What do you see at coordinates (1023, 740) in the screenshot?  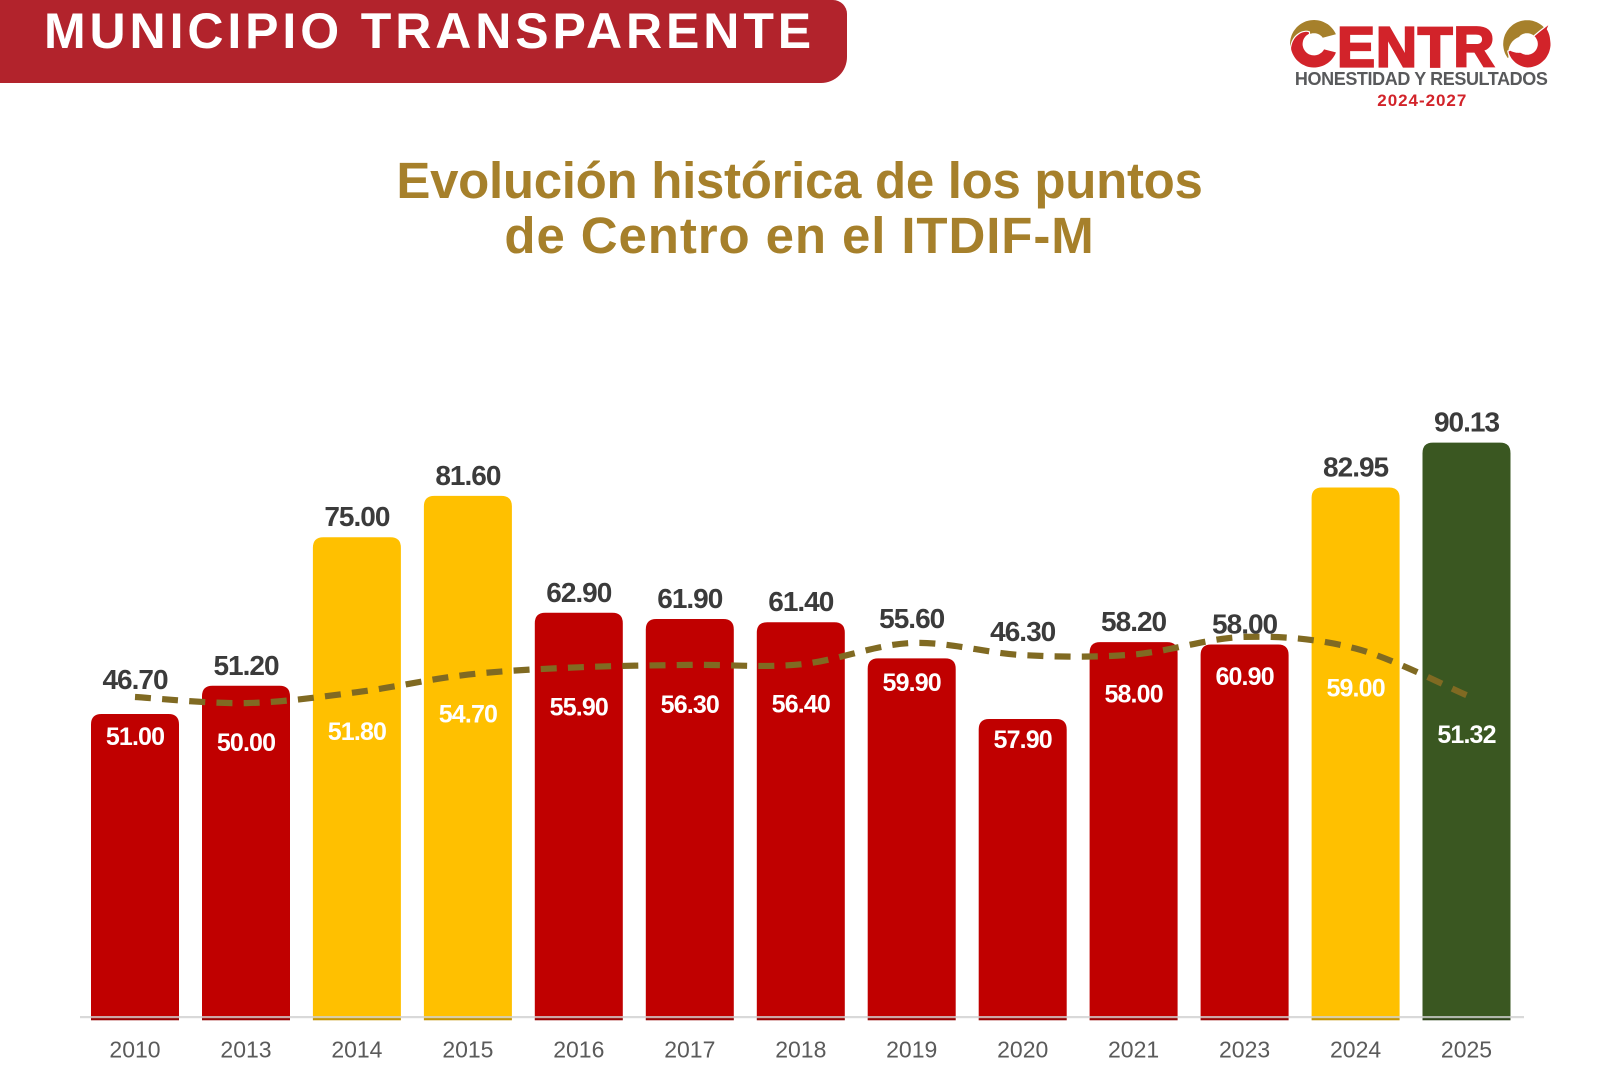 I see `svg-text: 57.90` at bounding box center [1023, 740].